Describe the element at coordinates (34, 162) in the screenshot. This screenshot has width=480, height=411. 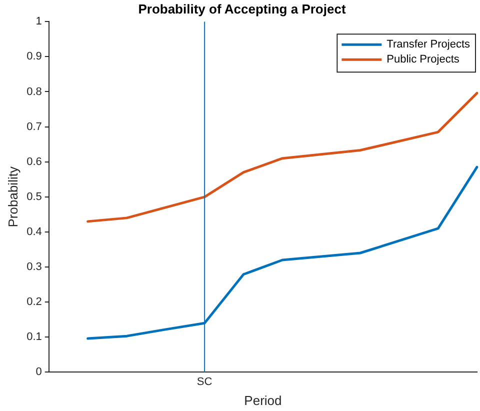
I see `y-tick-label: 0.6` at that location.